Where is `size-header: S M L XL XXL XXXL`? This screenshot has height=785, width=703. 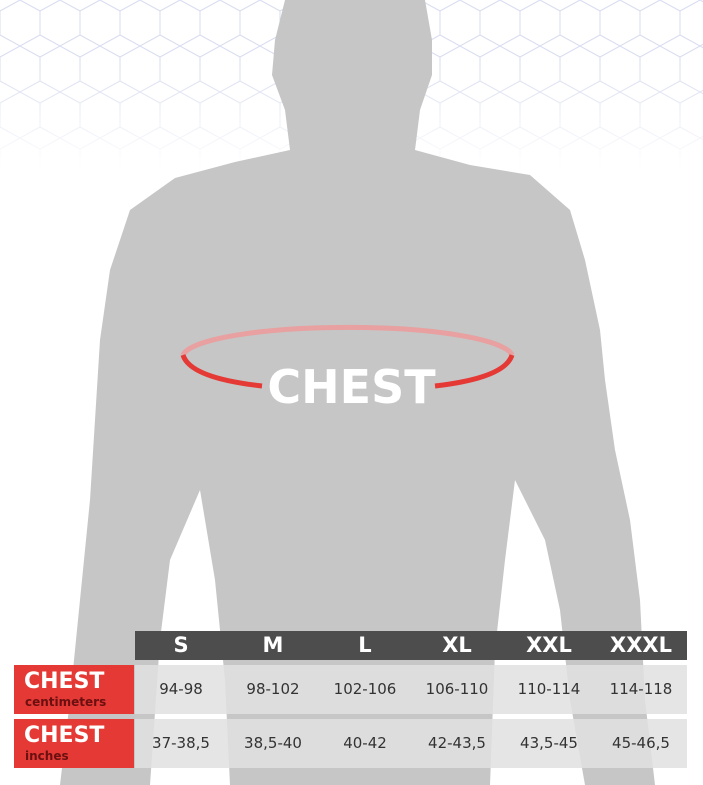 size-header: S M L XL XXL XXXL is located at coordinates (411, 645).